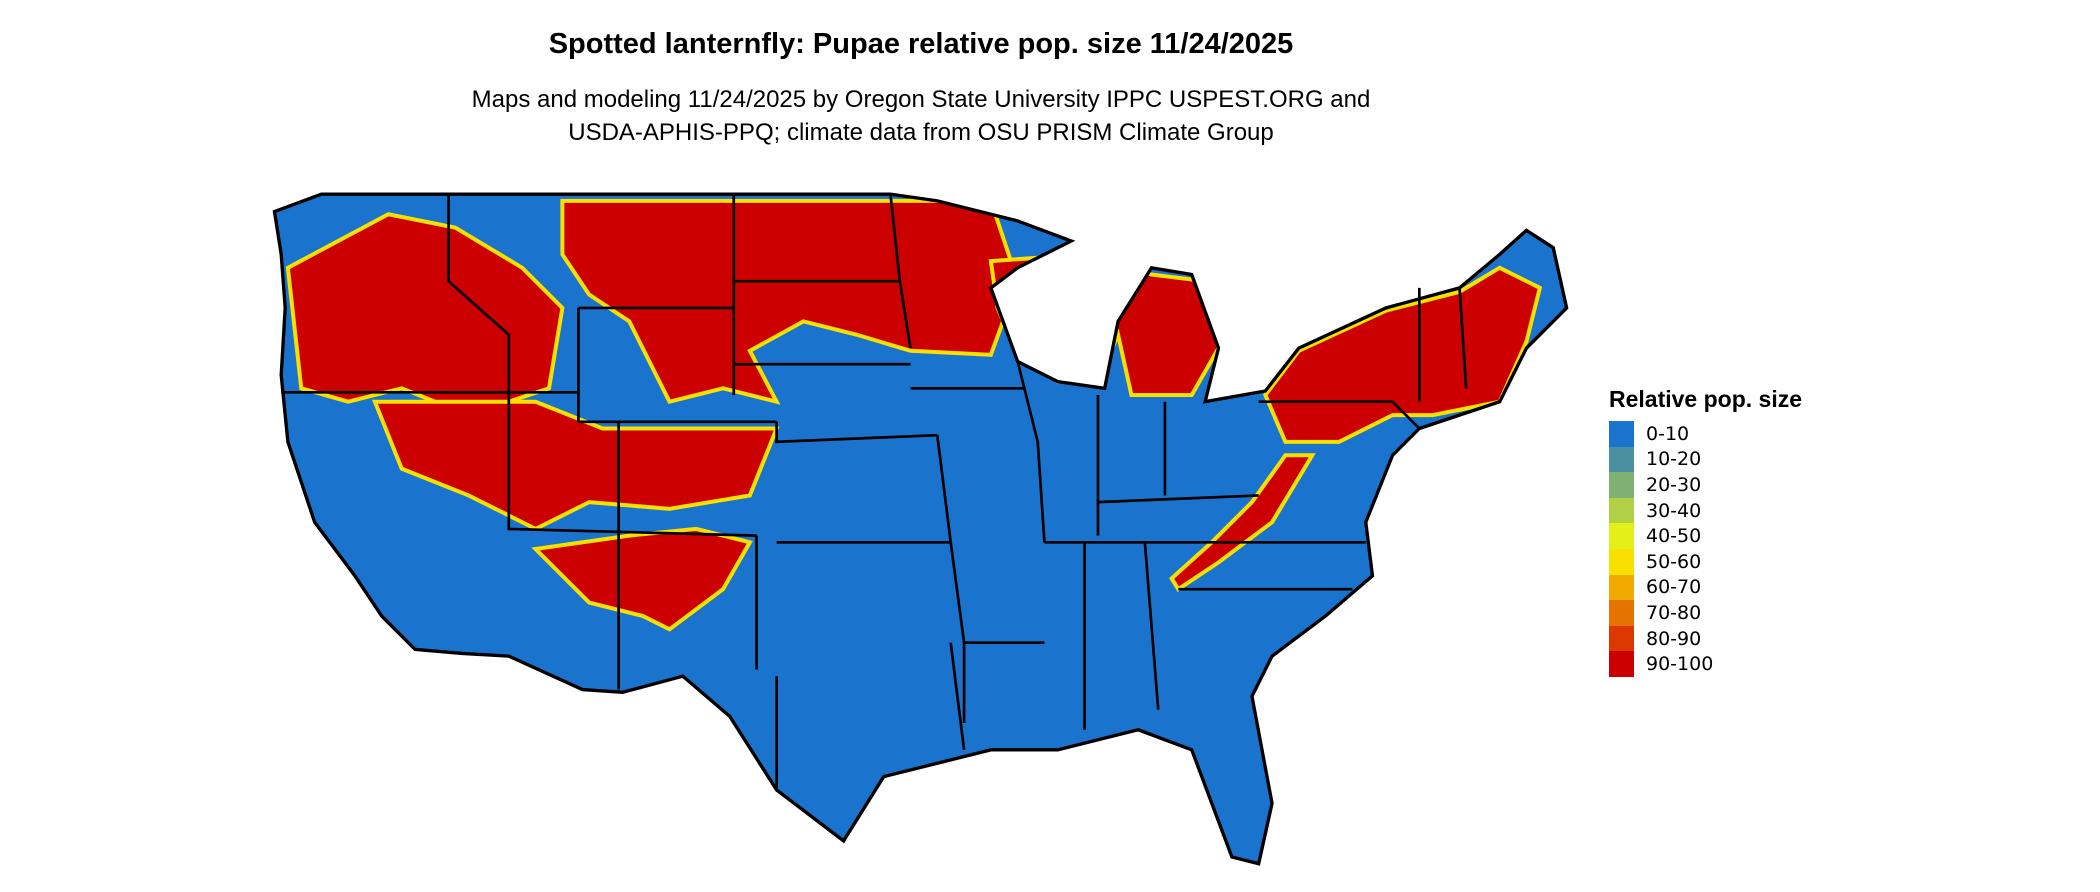  I want to click on legend-item: 20-30, so click(1705, 485).